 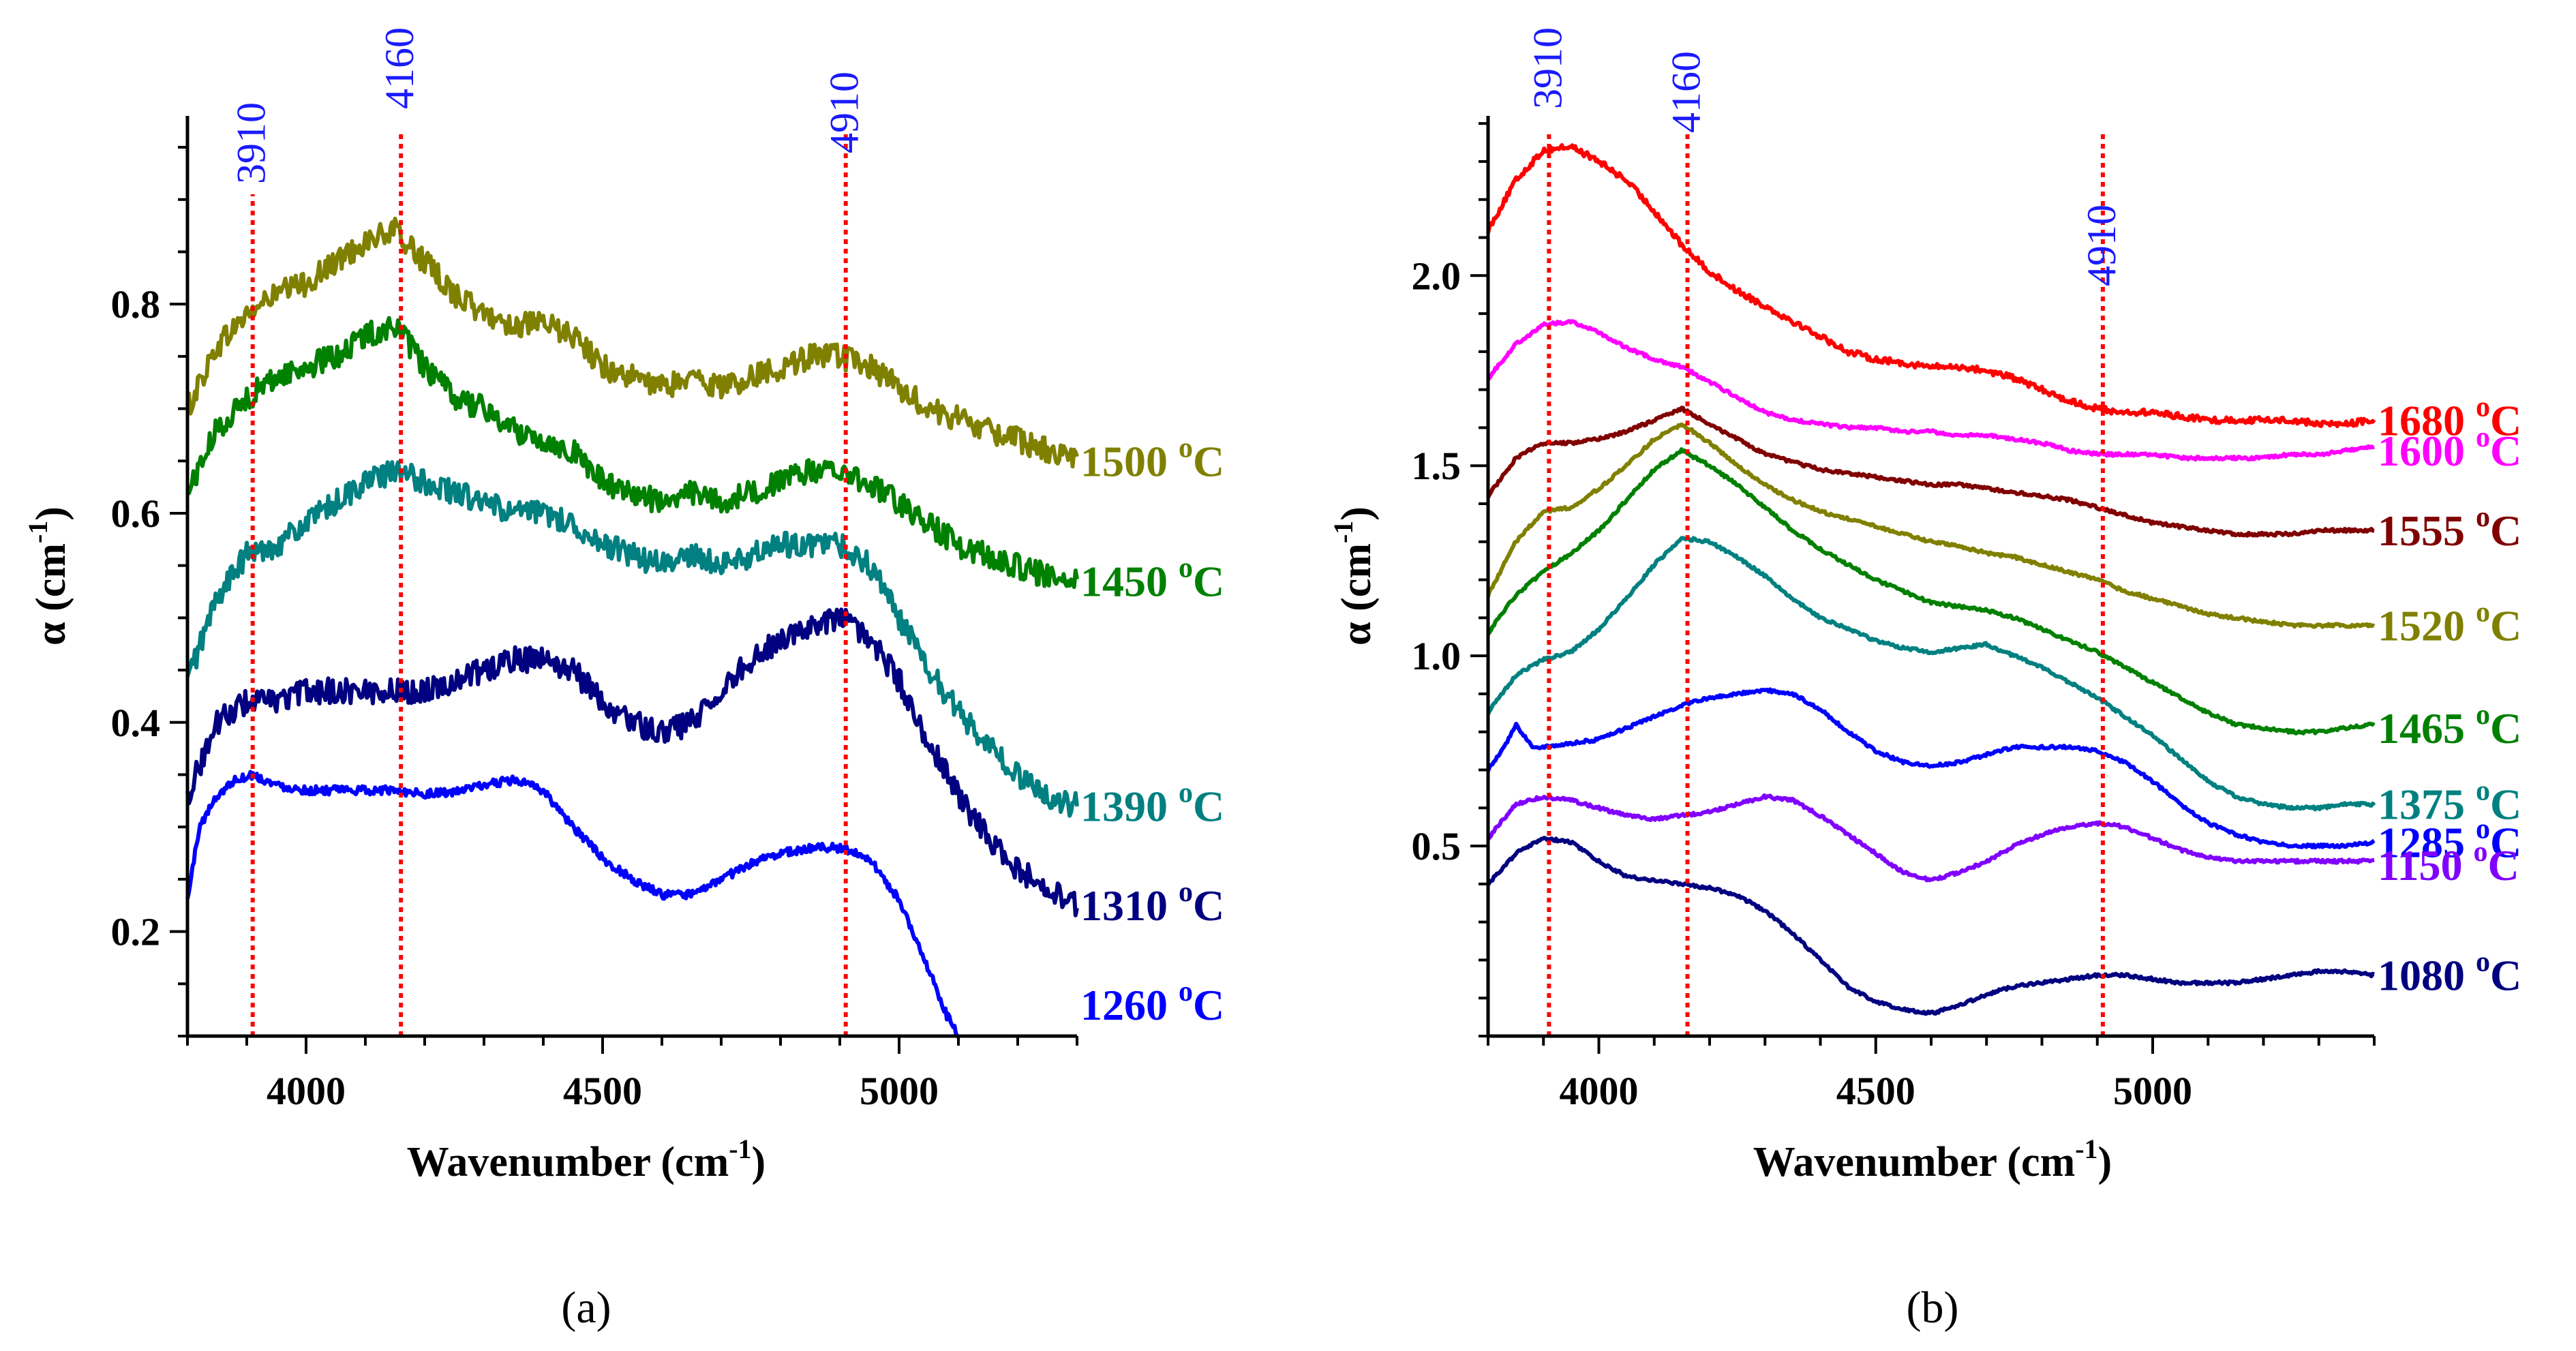 What do you see at coordinates (586, 1308) in the screenshot?
I see `panel-a-caption: (a)` at bounding box center [586, 1308].